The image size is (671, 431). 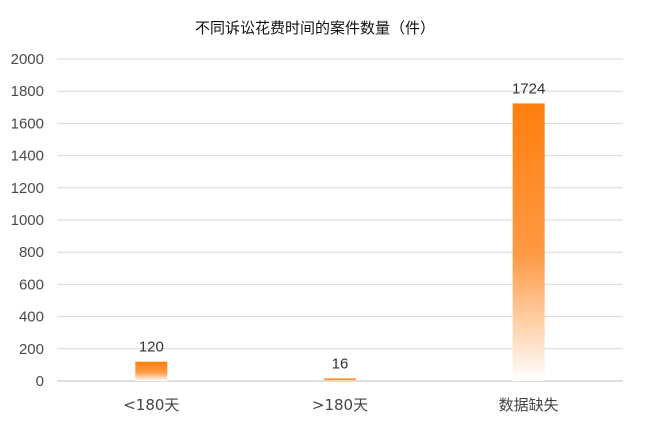 What do you see at coordinates (31, 284) in the screenshot?
I see `y-tick-label: 600` at bounding box center [31, 284].